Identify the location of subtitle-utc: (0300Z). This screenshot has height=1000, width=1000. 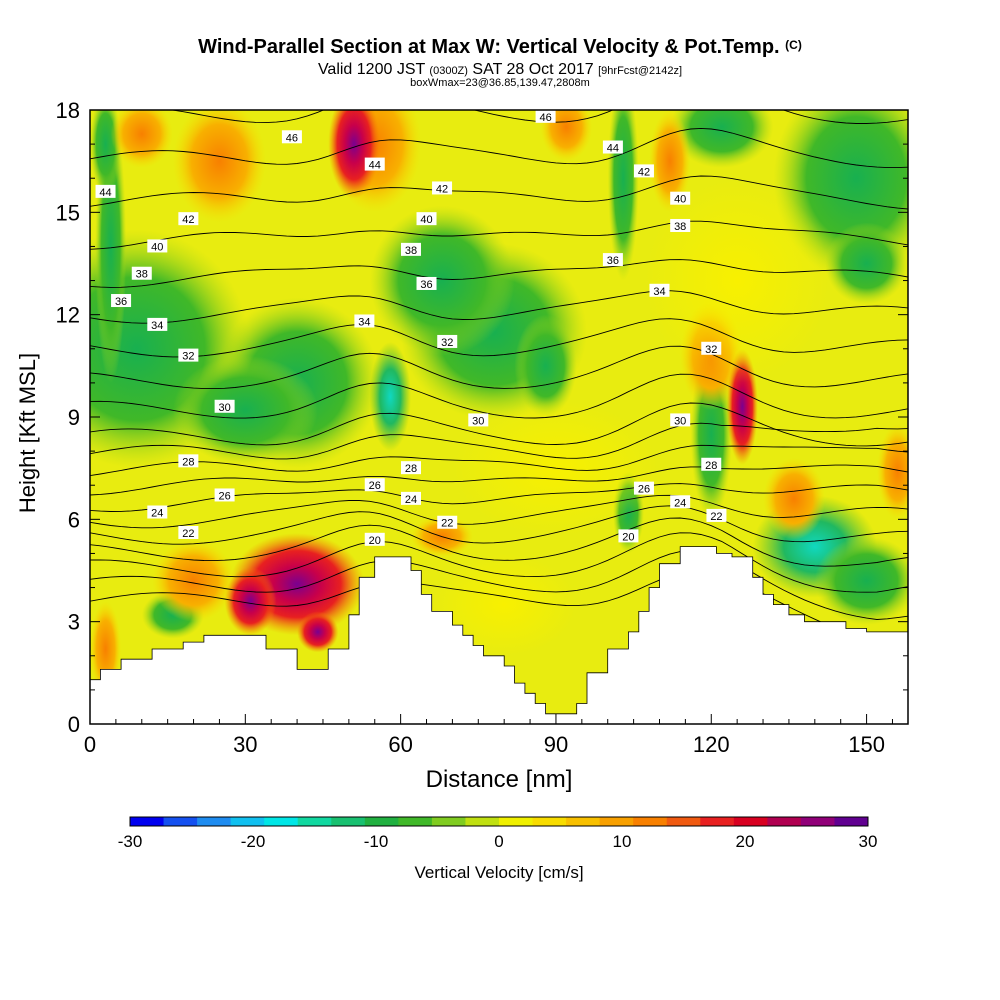
(448, 71).